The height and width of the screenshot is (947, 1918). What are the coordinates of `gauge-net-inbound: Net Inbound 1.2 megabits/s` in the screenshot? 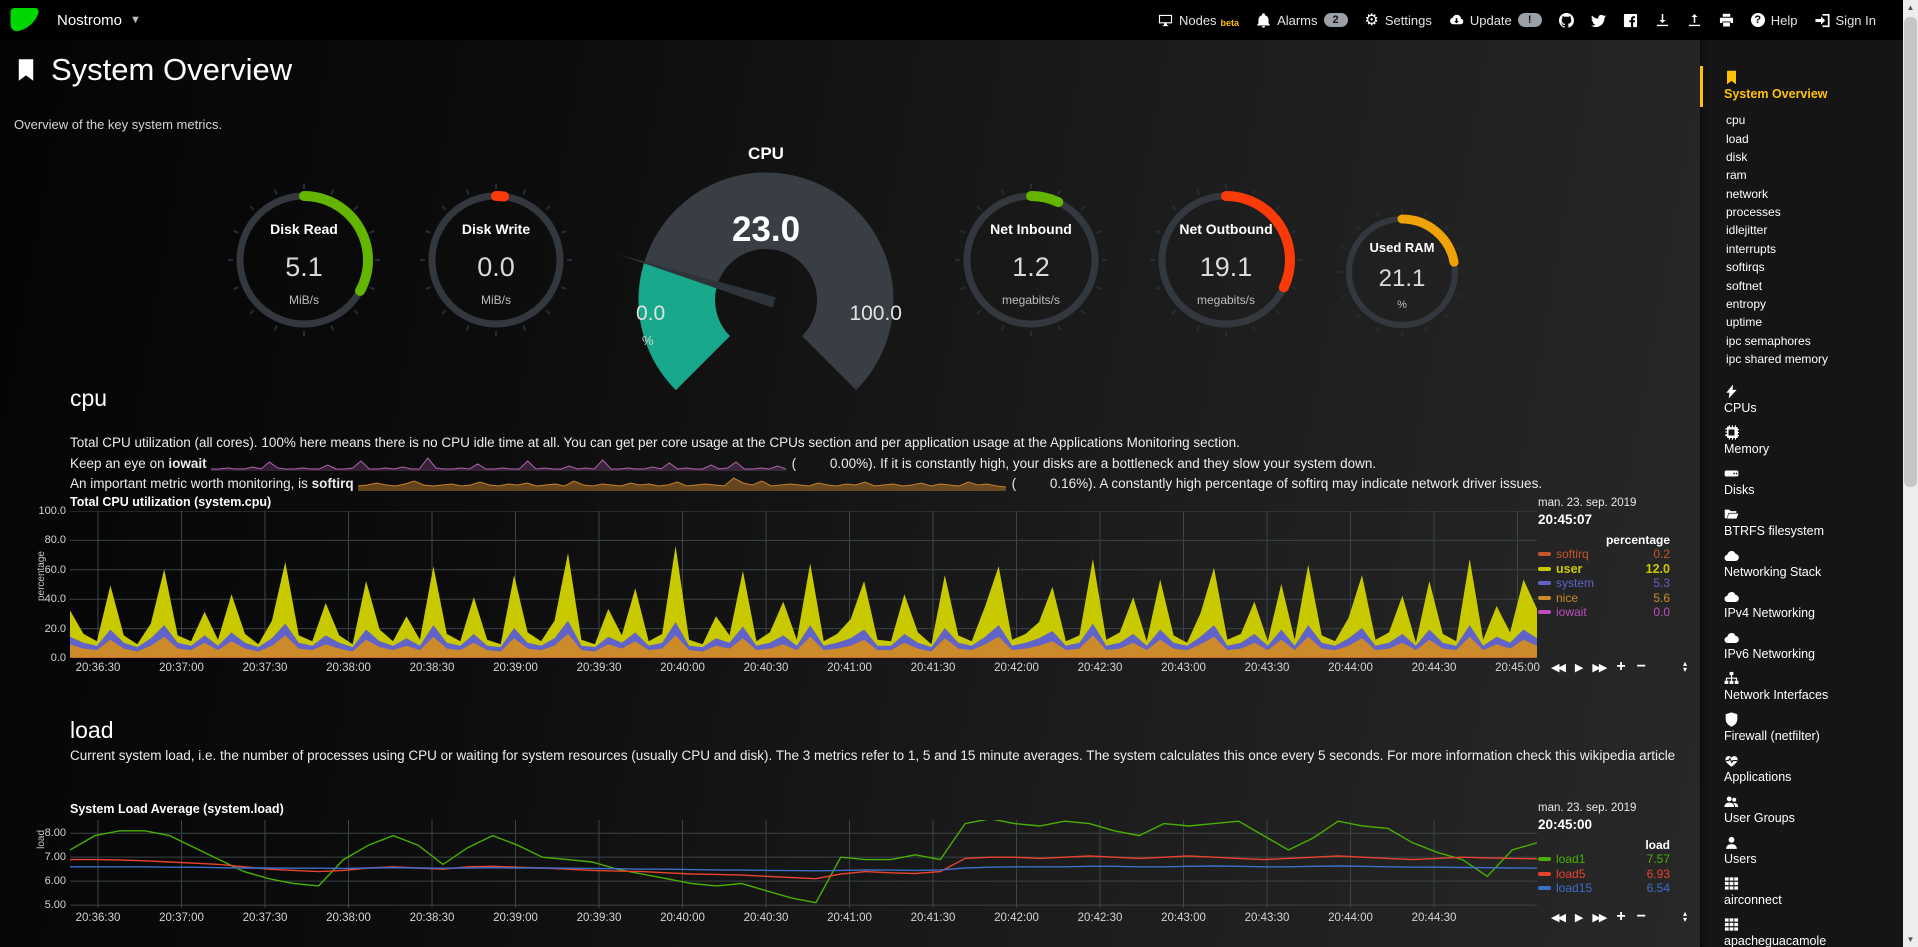 It's located at (1031, 260).